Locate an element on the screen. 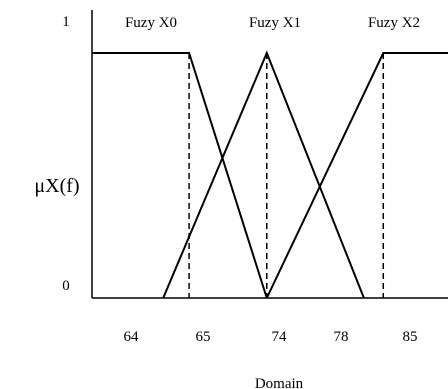 The height and width of the screenshot is (389, 448). x-tick-label: 74 is located at coordinates (280, 337).